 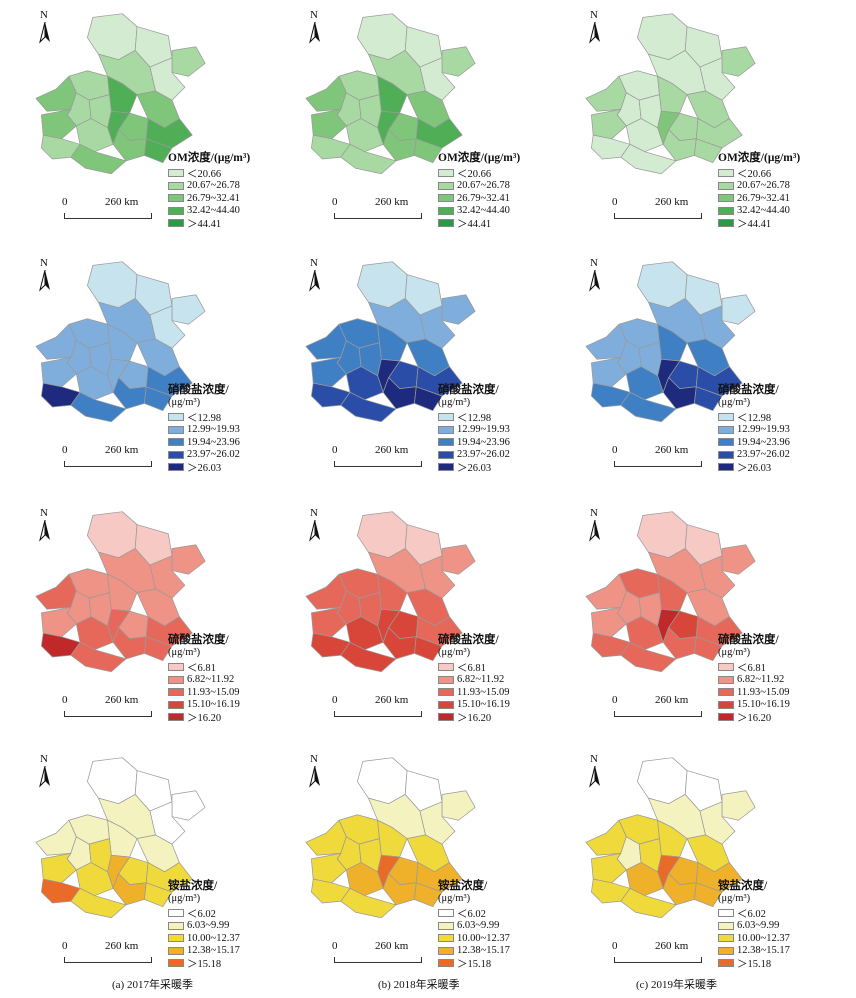 I want to click on legend-label: 26.79~32.41, so click(x=483, y=198).